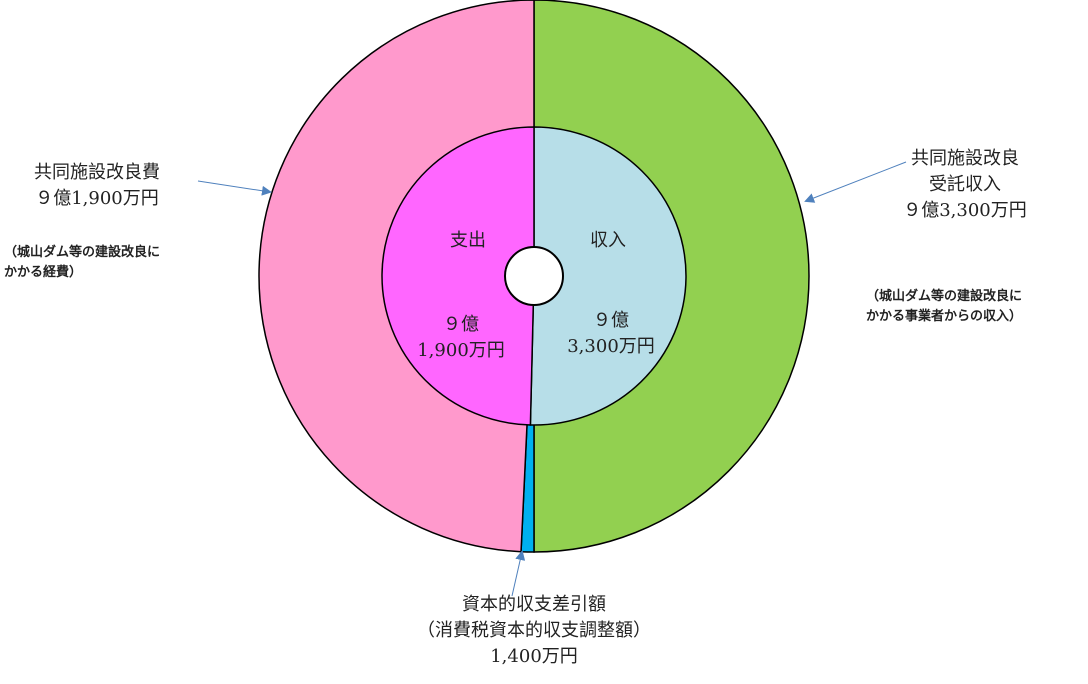  I want to click on inner-label-expense-amount: ９億 1,900万円, so click(461, 338).